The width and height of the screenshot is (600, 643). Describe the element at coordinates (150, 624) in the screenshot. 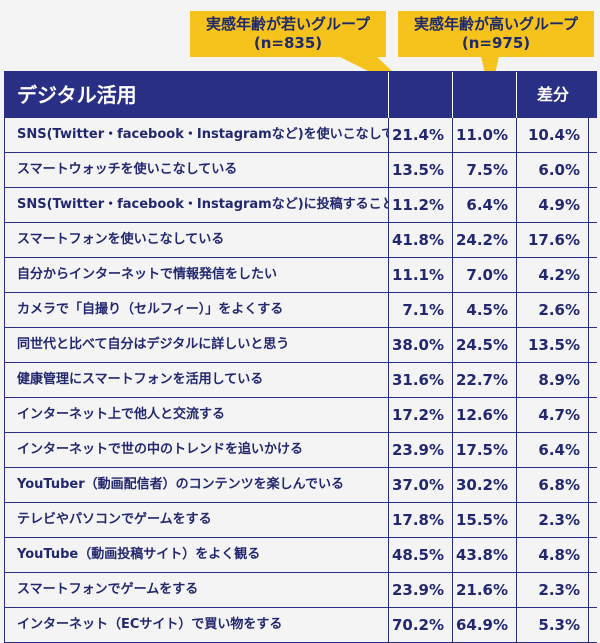

I see `row-label: インターネット（ECサイト）で買い物をする` at that location.